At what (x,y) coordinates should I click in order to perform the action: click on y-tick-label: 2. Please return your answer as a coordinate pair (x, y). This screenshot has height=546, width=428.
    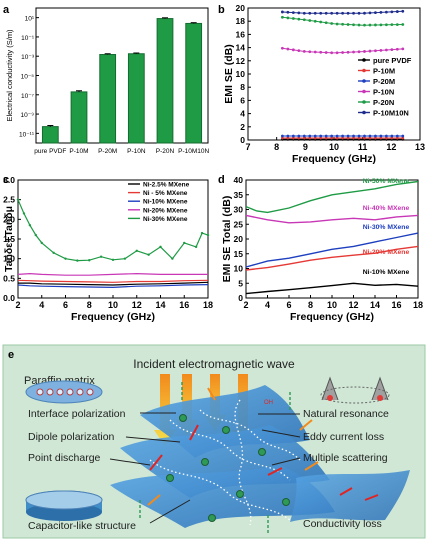
    Looking at the image, I should click on (242, 127).